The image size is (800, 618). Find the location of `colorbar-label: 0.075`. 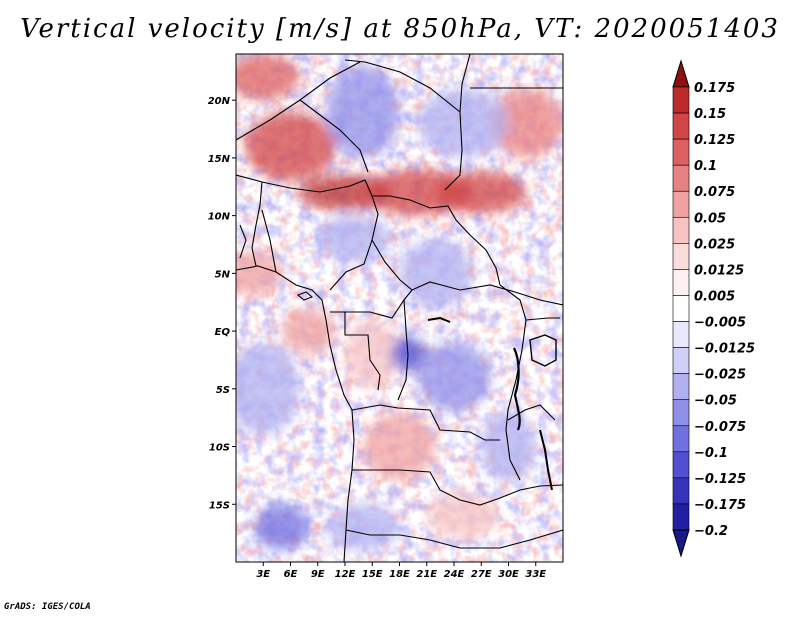

colorbar-label: 0.075 is located at coordinates (714, 192).